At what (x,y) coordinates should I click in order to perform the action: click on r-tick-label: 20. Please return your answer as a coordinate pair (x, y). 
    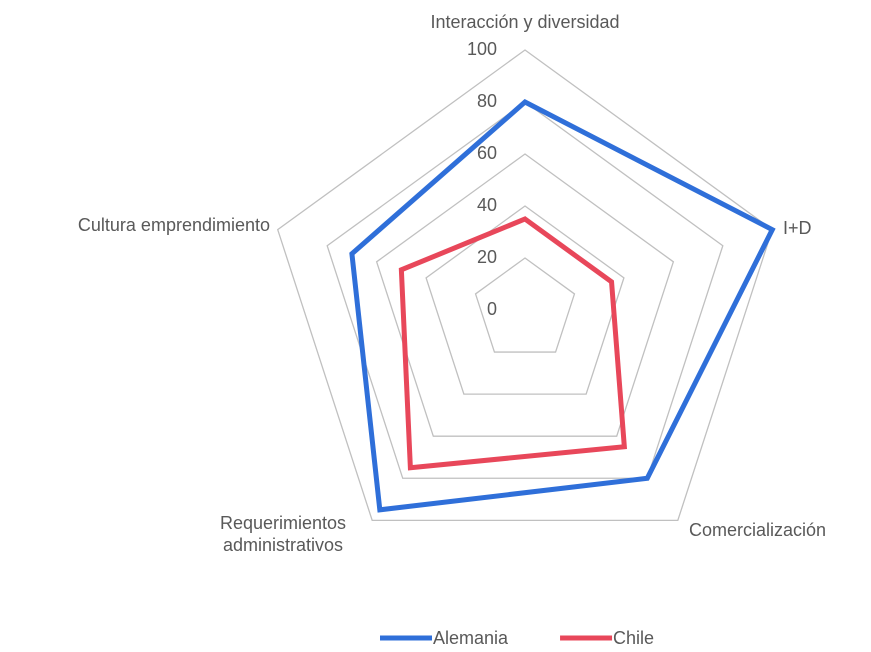
    Looking at the image, I should click on (487, 257).